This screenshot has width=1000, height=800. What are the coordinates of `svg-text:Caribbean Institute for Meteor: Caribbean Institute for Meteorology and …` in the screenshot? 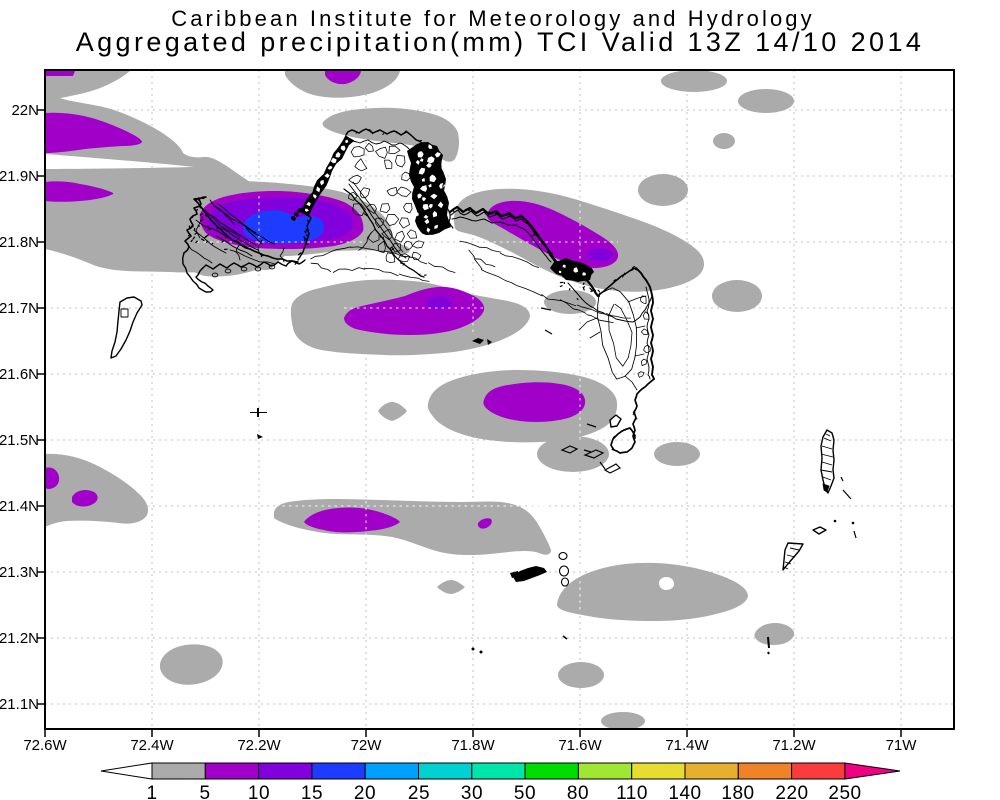 It's located at (493, 18).